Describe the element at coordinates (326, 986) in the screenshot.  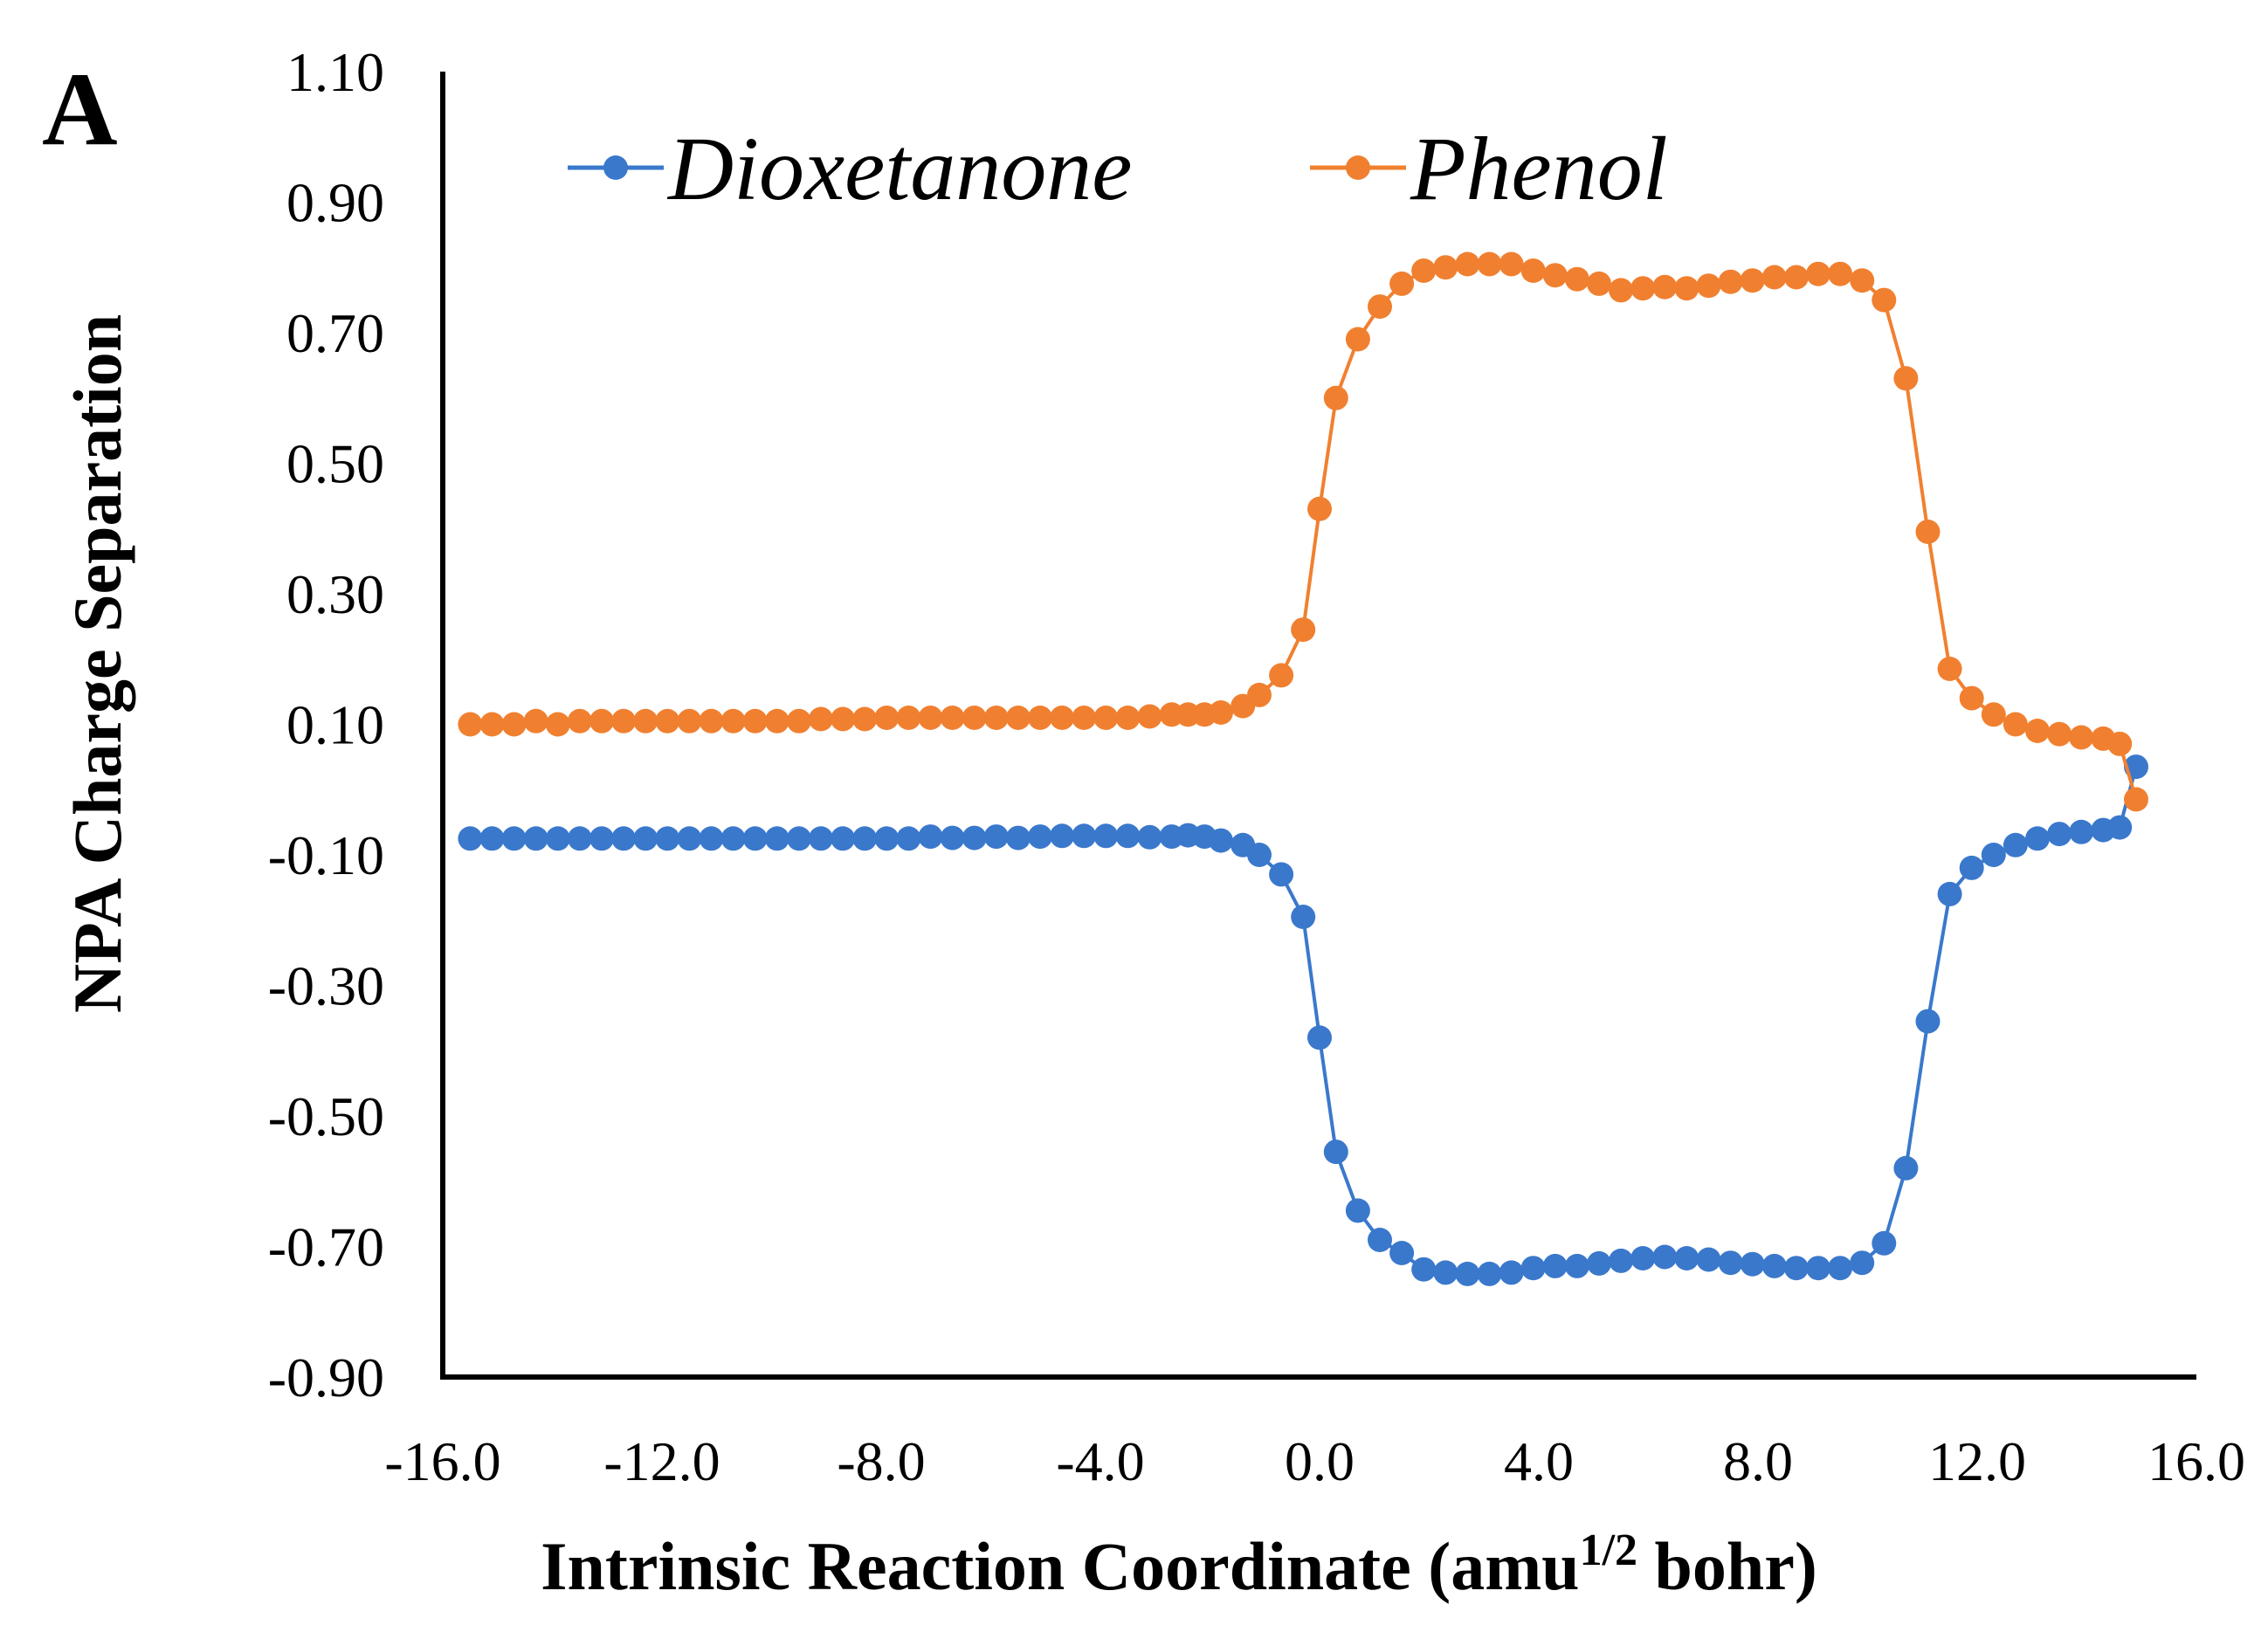
I see `y-tick-label: -0.30` at that location.